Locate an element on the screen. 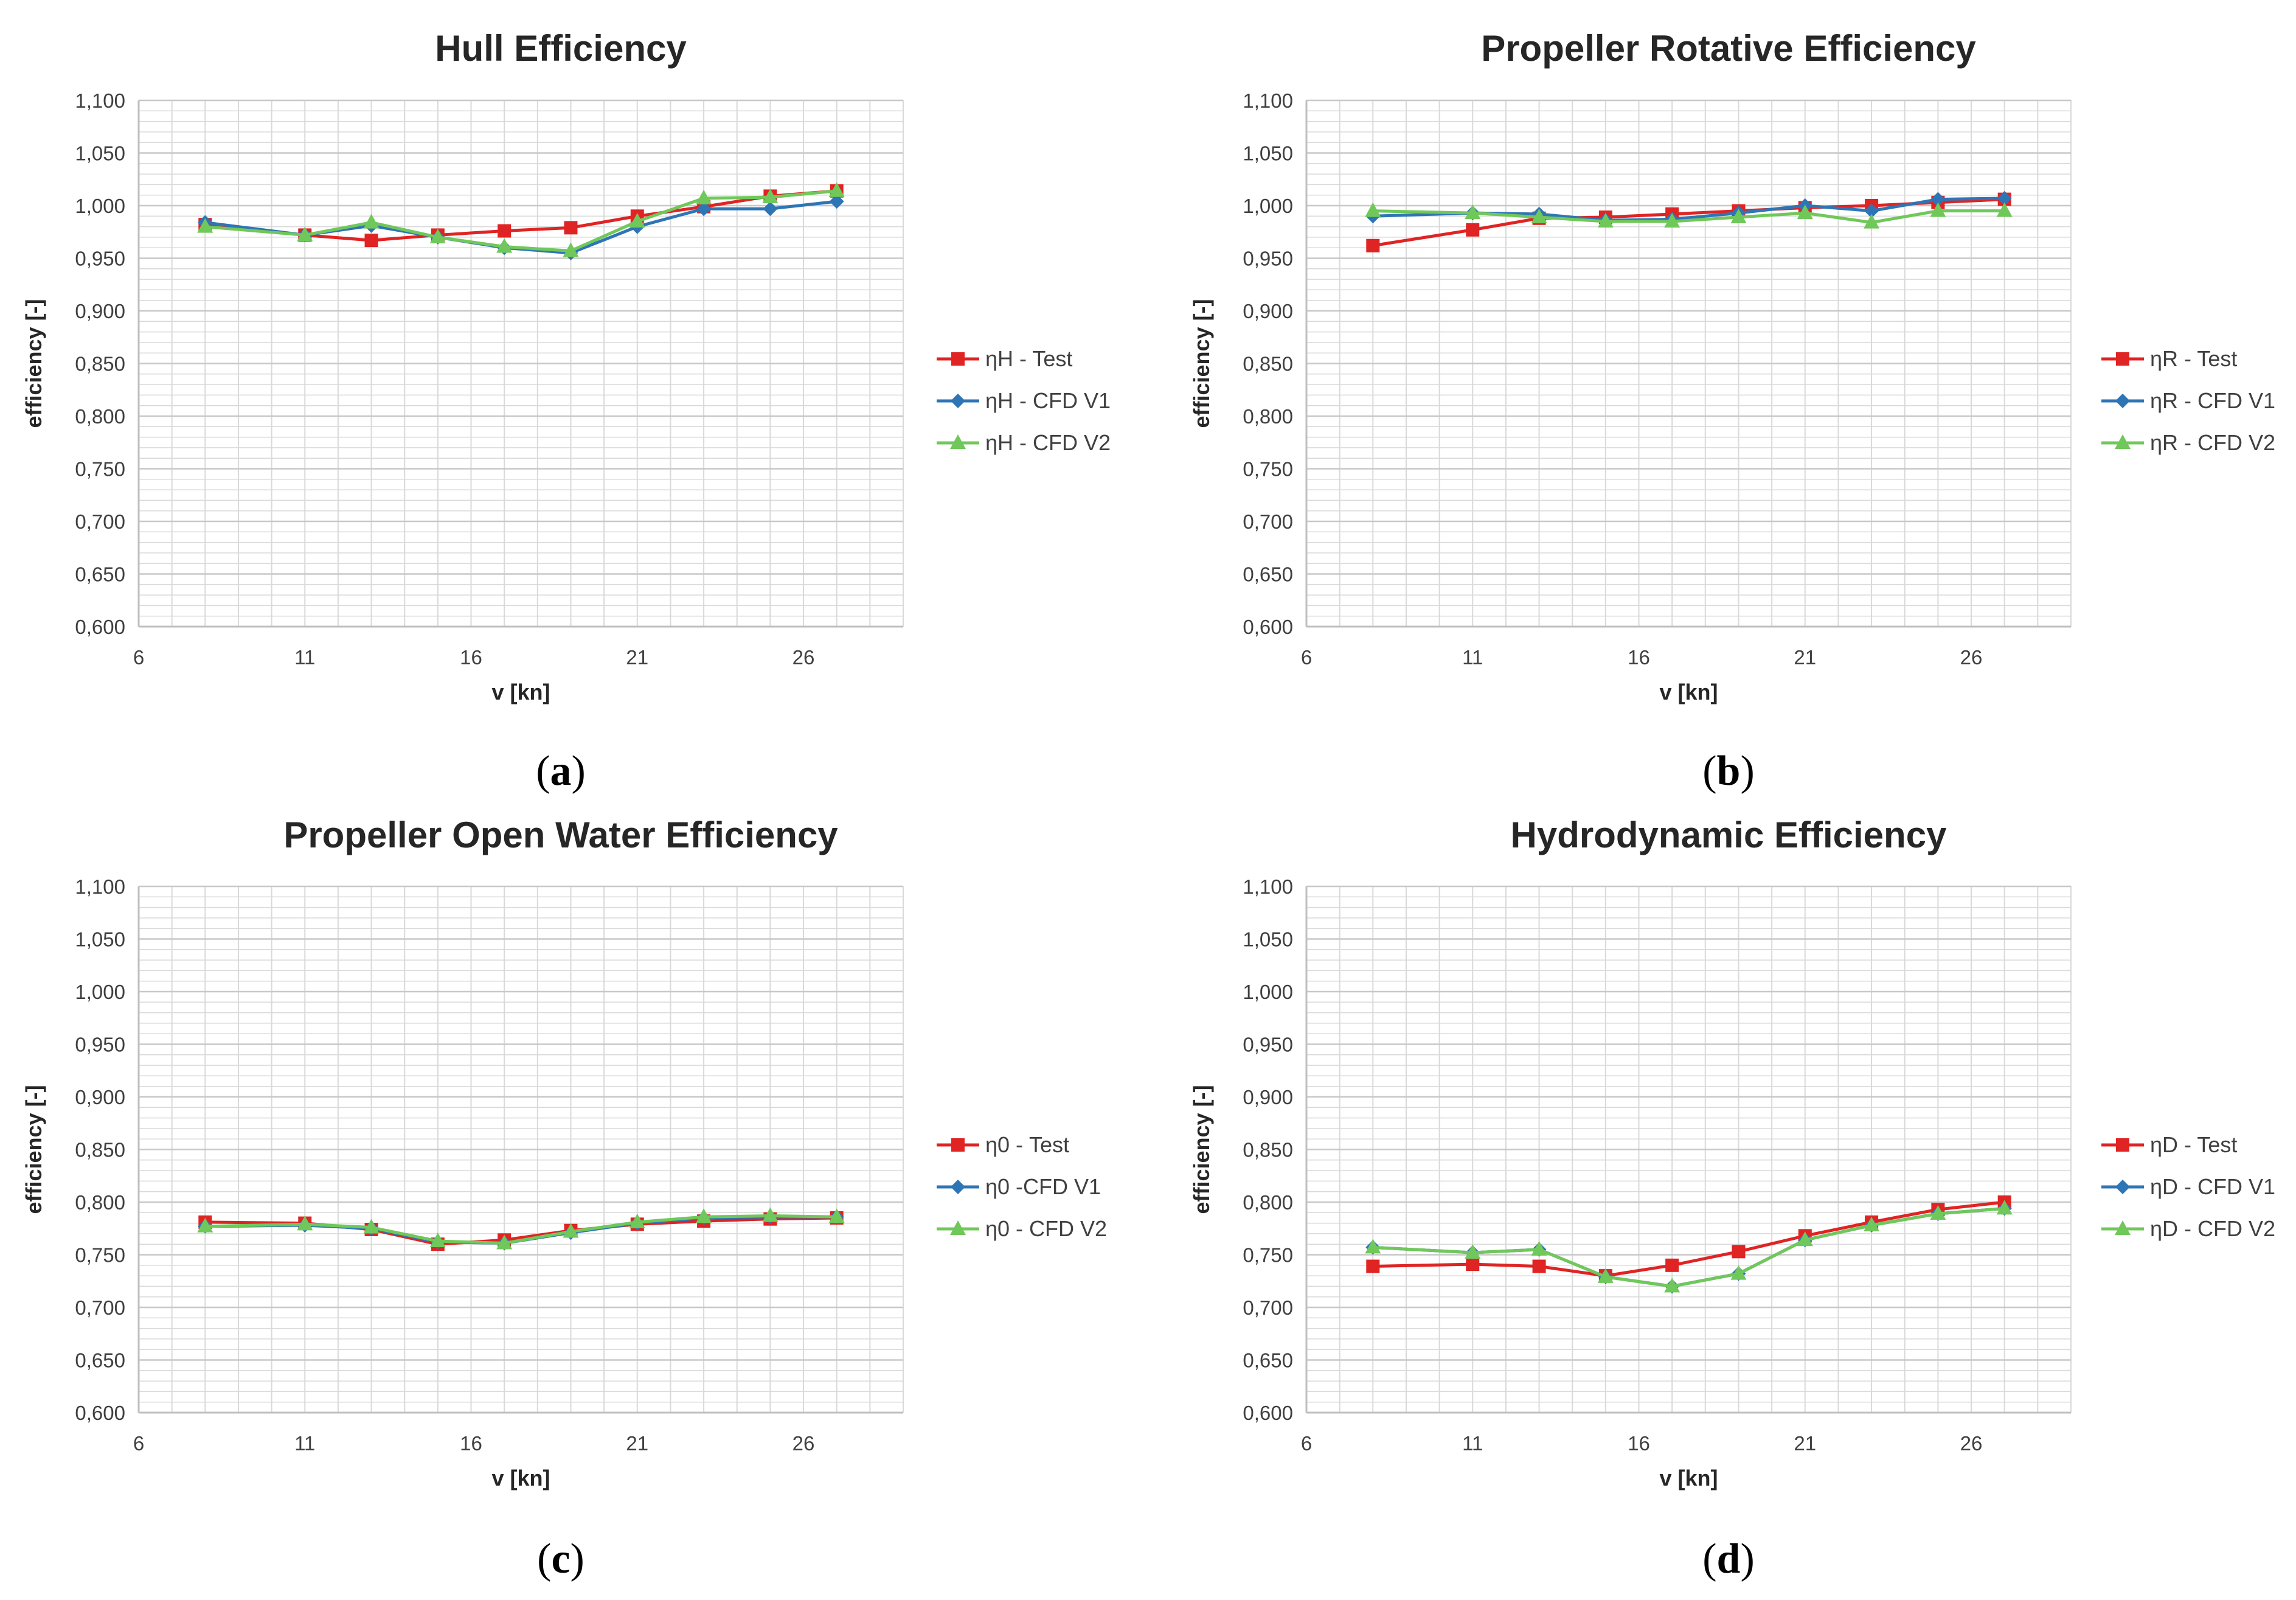 The width and height of the screenshot is (2296, 1600). panel-caption: (a) is located at coordinates (561, 771).